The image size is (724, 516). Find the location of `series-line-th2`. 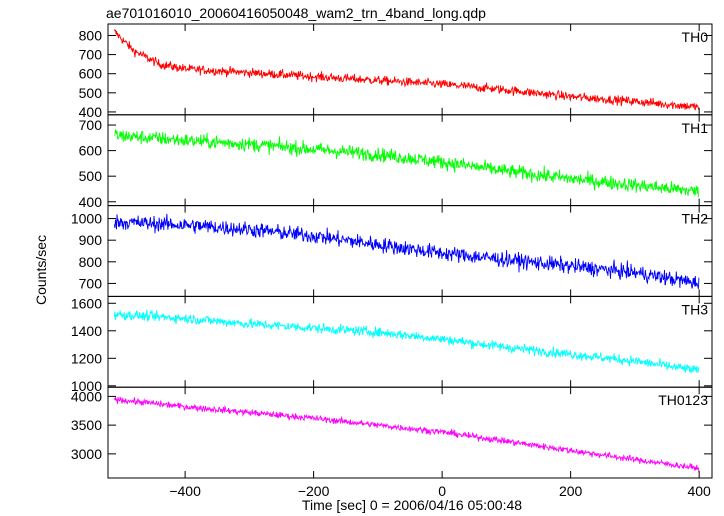

series-line-th2 is located at coordinates (406, 251).